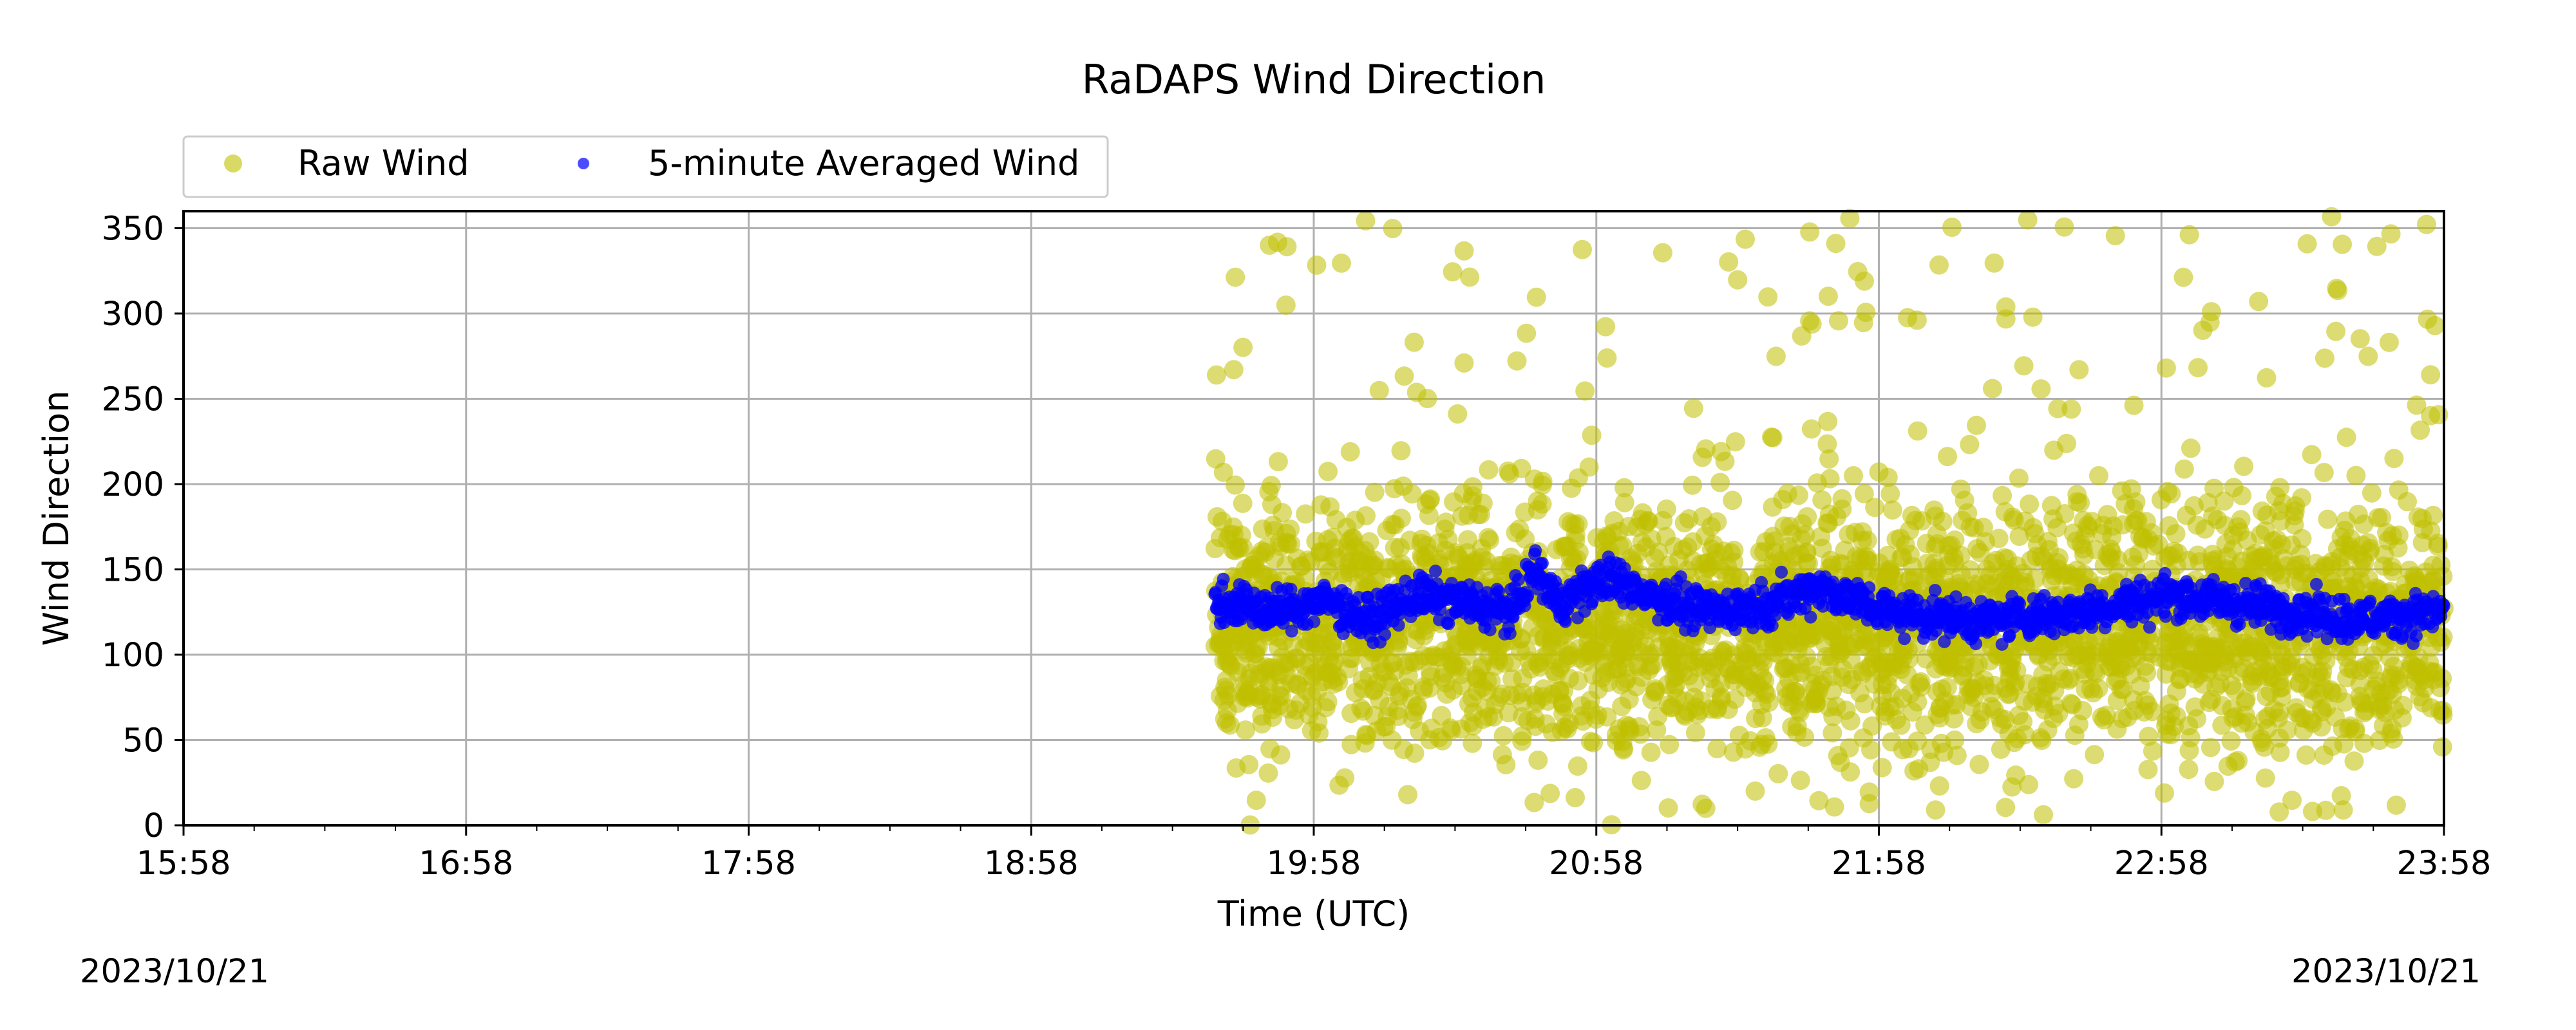 This screenshot has width=2576, height=1030. What do you see at coordinates (1596, 864) in the screenshot?
I see `x-tick-label: 20:58` at bounding box center [1596, 864].